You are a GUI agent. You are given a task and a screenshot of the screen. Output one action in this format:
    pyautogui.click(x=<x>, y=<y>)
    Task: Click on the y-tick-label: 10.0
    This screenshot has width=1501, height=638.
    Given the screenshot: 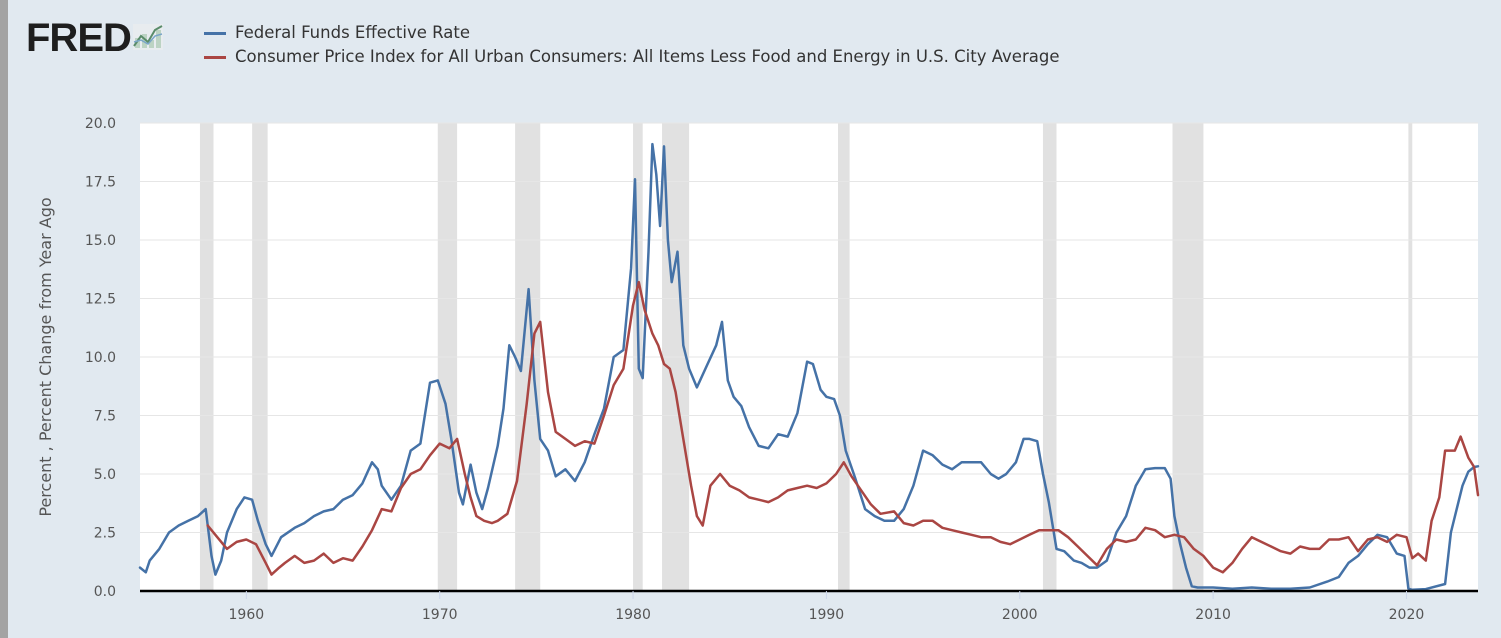 What is the action you would take?
    pyautogui.click(x=100, y=358)
    